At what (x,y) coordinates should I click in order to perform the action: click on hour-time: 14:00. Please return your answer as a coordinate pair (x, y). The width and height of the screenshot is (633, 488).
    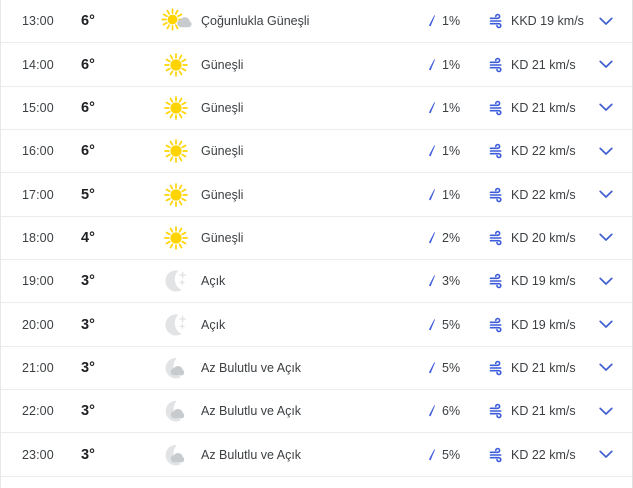
    Looking at the image, I should click on (38, 64).